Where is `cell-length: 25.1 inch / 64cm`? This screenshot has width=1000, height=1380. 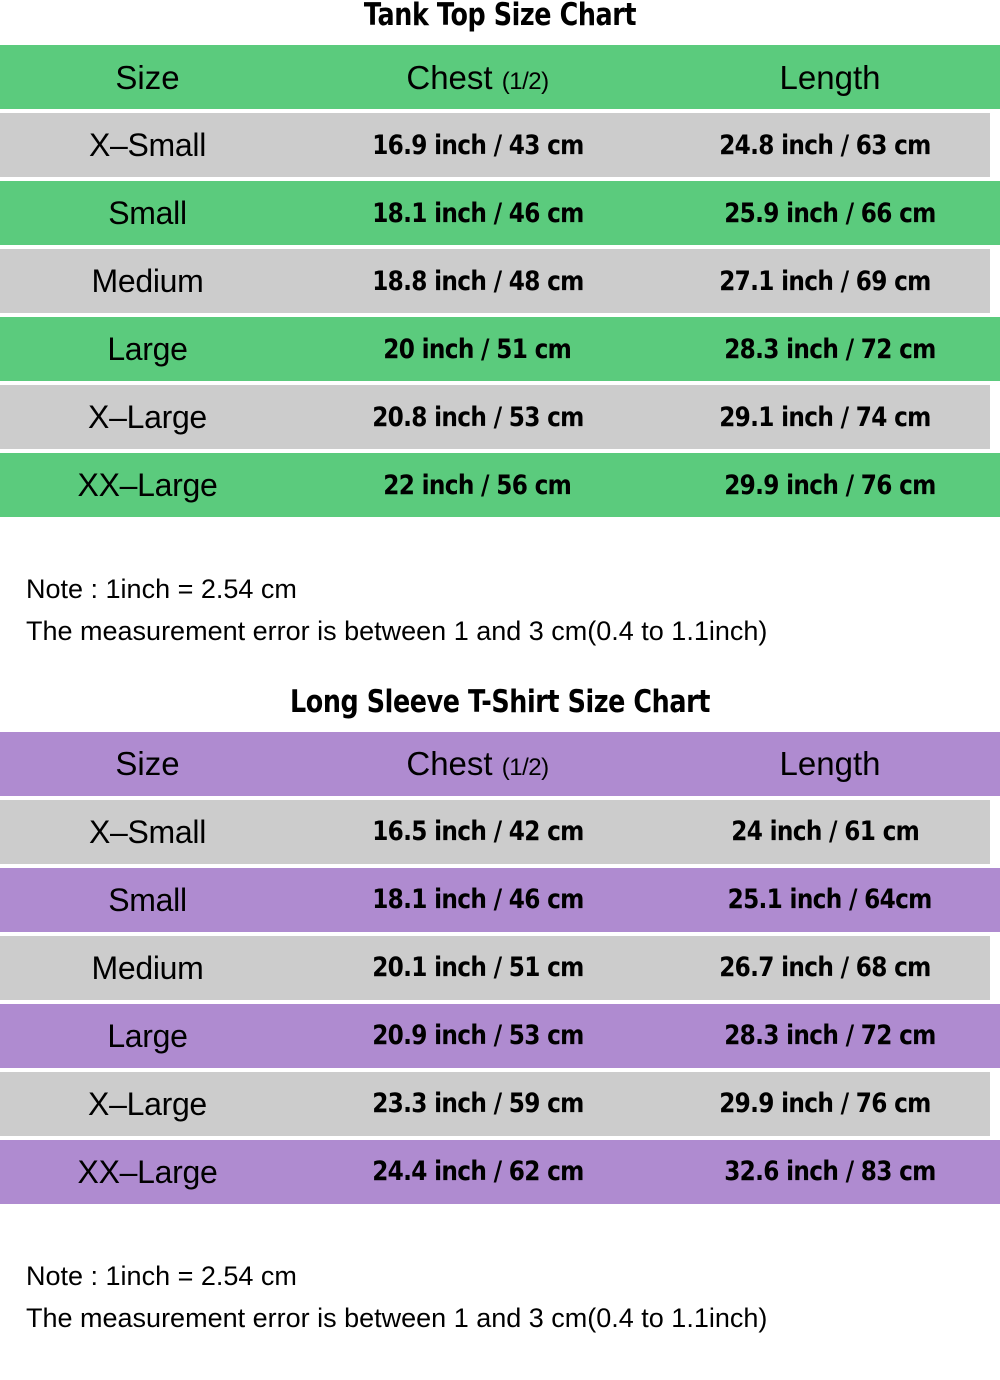
cell-length: 25.1 inch / 64cm is located at coordinates (830, 899).